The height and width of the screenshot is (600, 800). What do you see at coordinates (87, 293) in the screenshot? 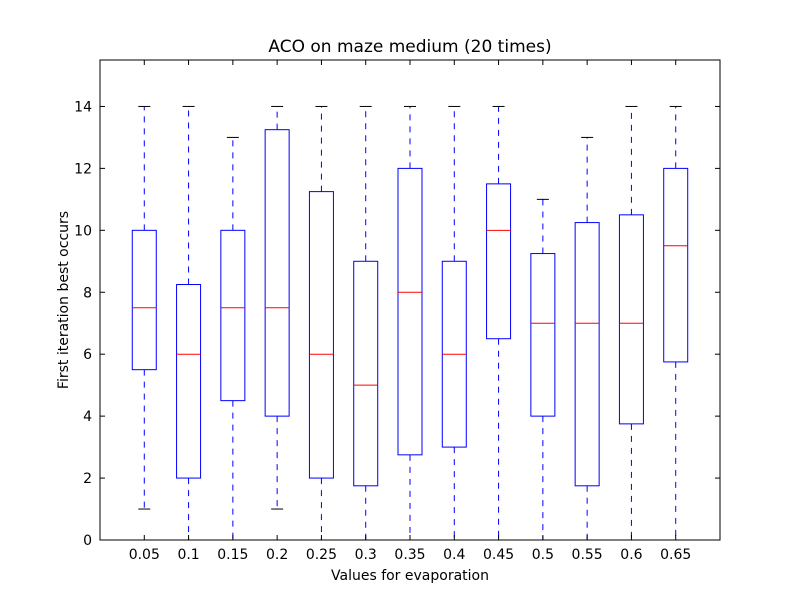
I see `y-tick-label: 8` at bounding box center [87, 293].